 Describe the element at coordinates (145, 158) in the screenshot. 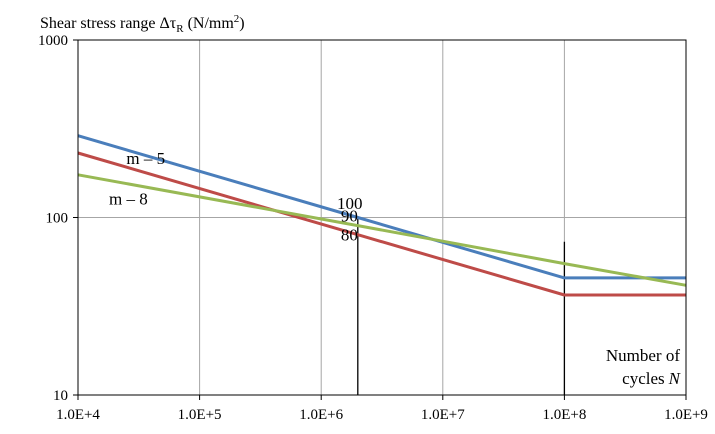

I see `annotation-label: m – 5` at that location.